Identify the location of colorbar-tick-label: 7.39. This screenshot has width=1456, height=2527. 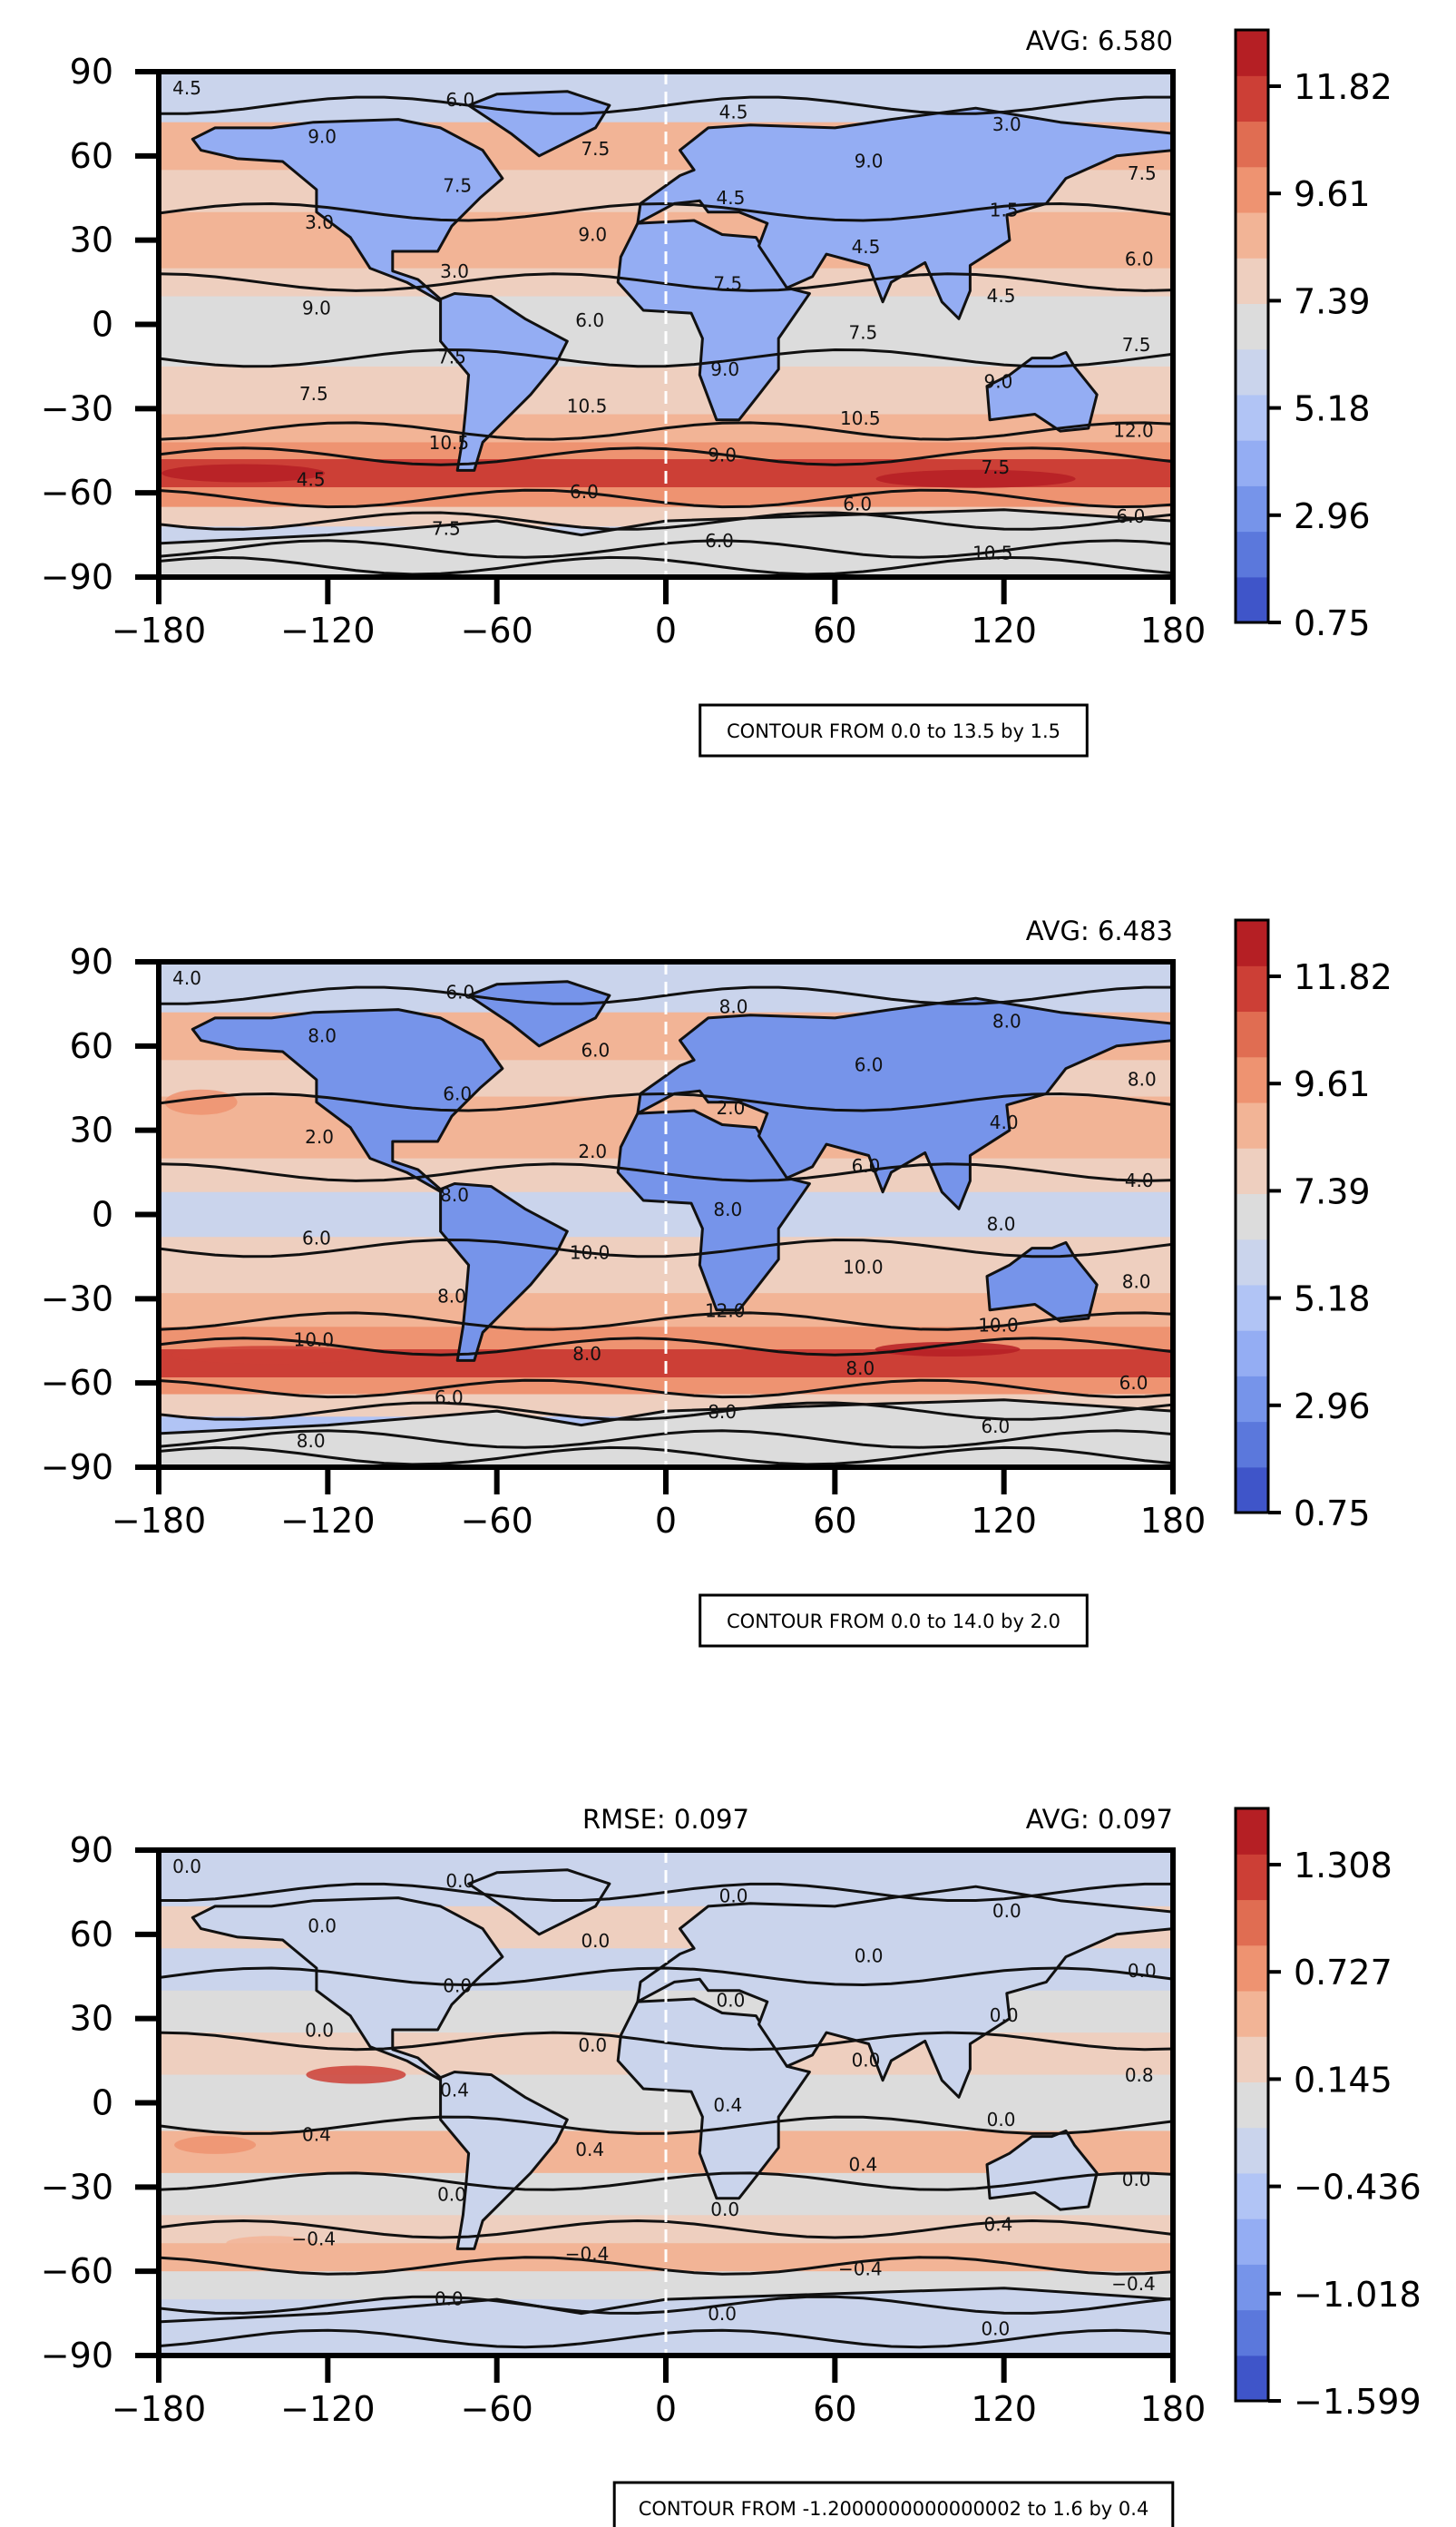
(1333, 301).